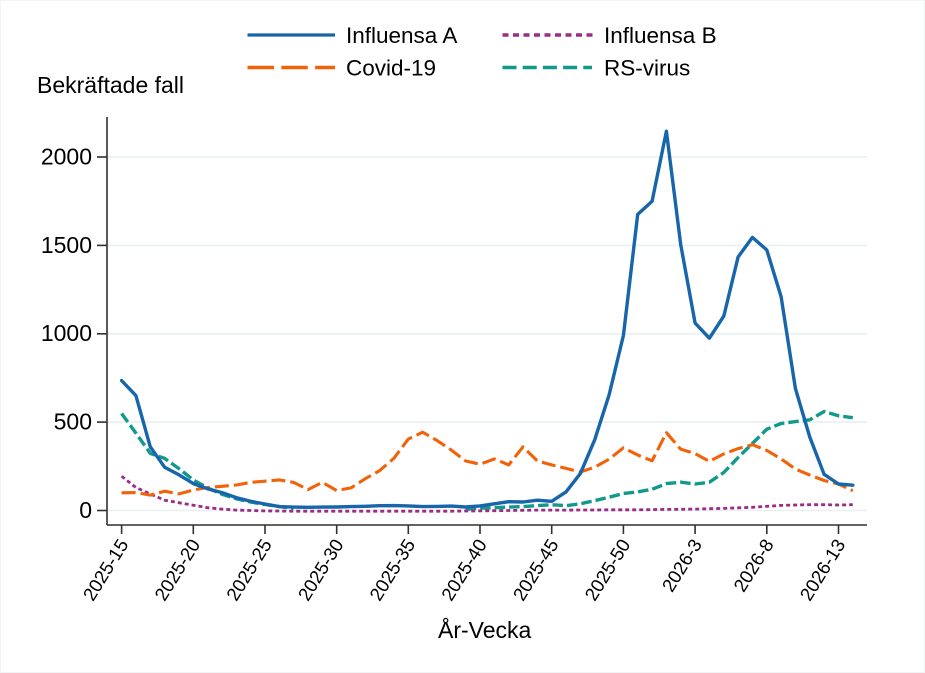 This screenshot has width=925, height=673. Describe the element at coordinates (66, 333) in the screenshot. I see `svg-text: 1000` at that location.